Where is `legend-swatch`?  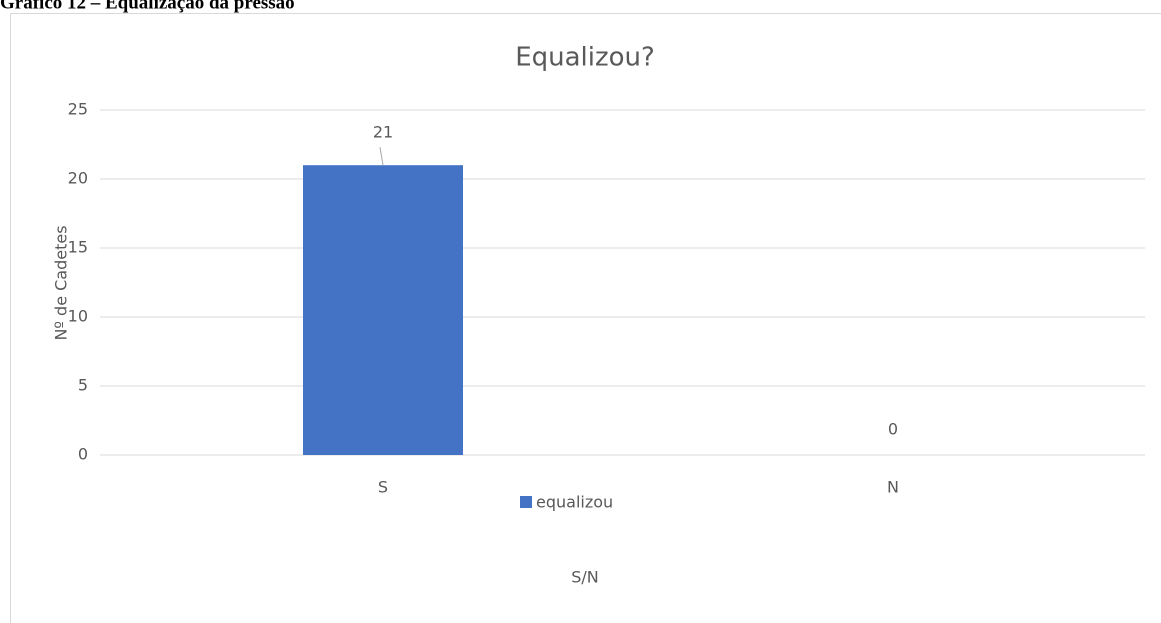
legend-swatch is located at coordinates (526, 502).